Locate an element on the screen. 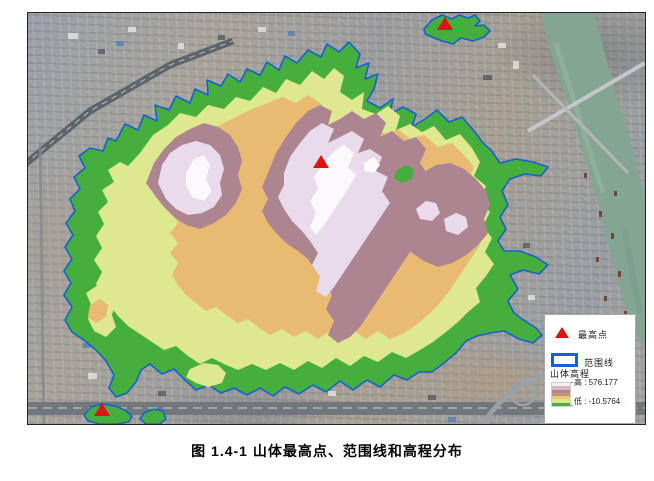 The image size is (654, 481). legend-label-highest-point: 最高点 is located at coordinates (593, 335).